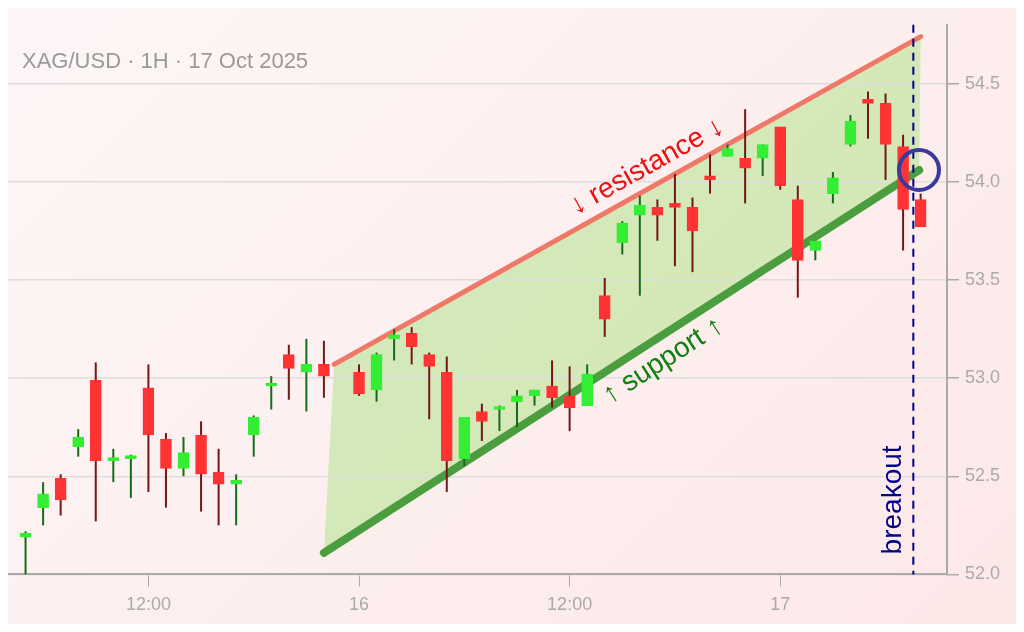 The height and width of the screenshot is (632, 1024). Describe the element at coordinates (165, 60) in the screenshot. I see `text: XAG/USD · 1H · 17 Oct 2025` at that location.